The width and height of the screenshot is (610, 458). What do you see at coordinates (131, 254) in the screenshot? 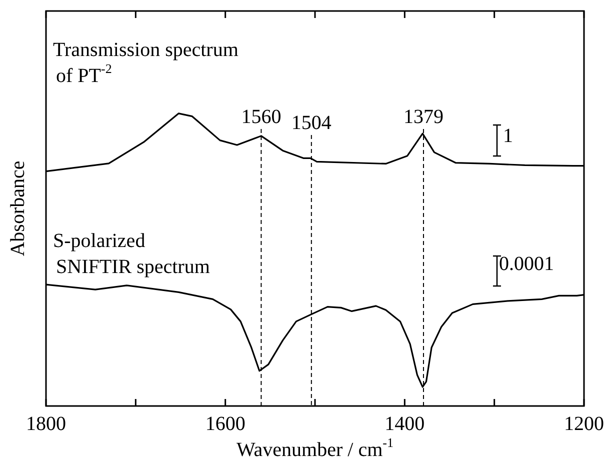
I see `series-label: S-polarized SNIFTIR spectrum` at bounding box center [131, 254].